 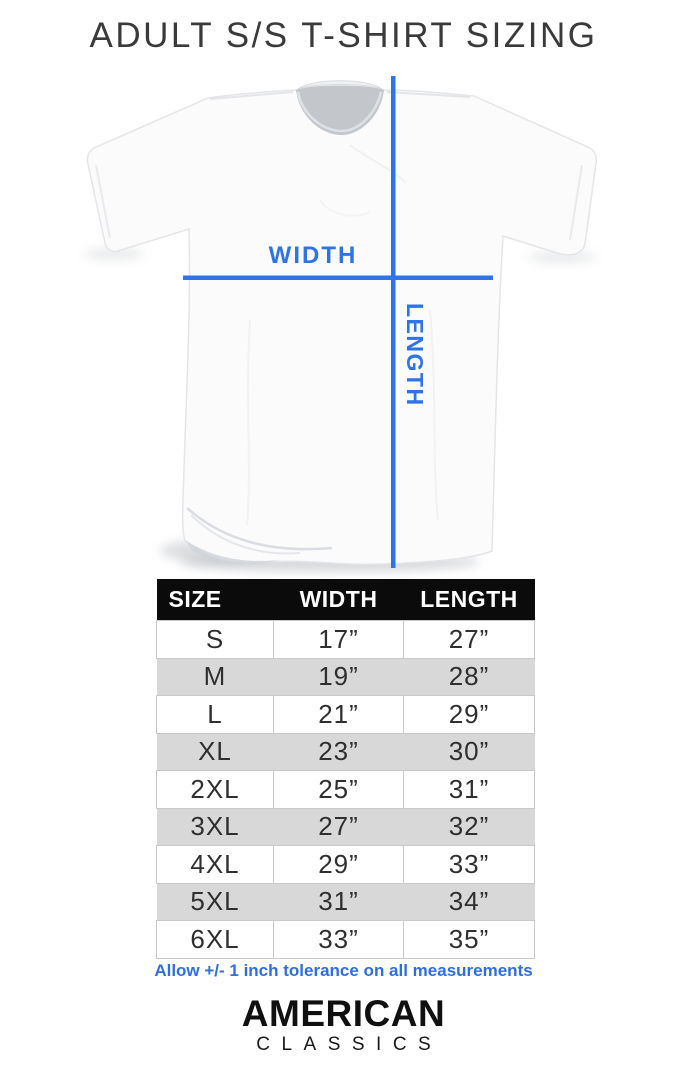 I want to click on size-cell: 6XL, so click(x=215, y=939).